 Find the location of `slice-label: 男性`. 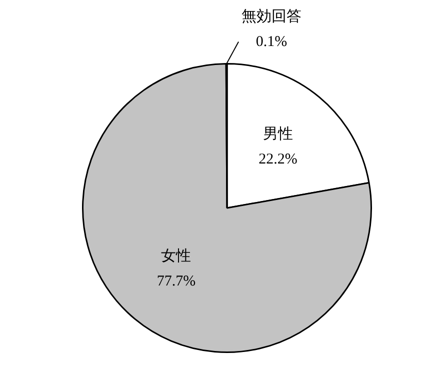

slice-label: 男性 is located at coordinates (277, 134).